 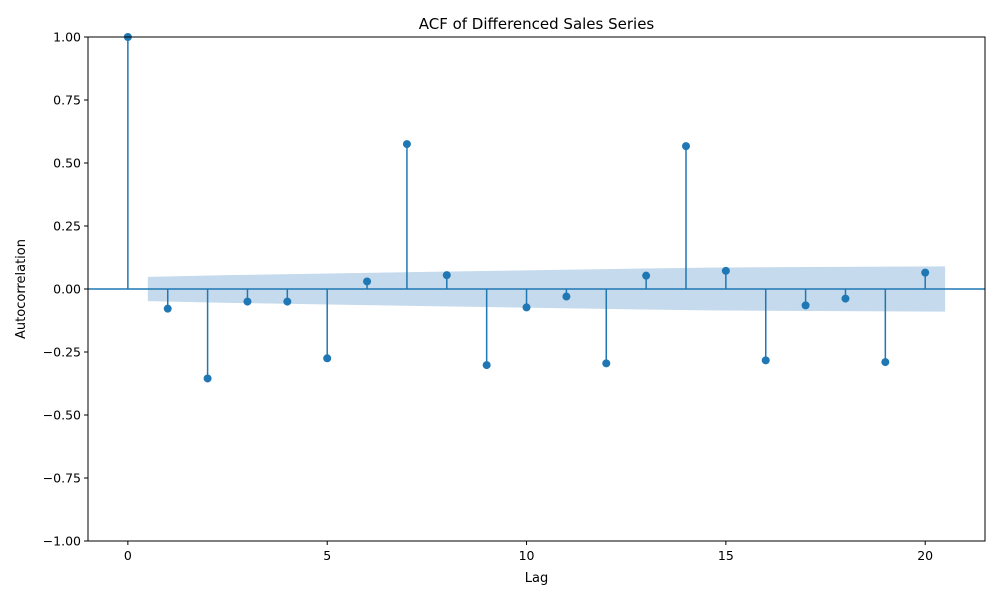 What do you see at coordinates (726, 555) in the screenshot?
I see `x-tick-label: 15` at bounding box center [726, 555].